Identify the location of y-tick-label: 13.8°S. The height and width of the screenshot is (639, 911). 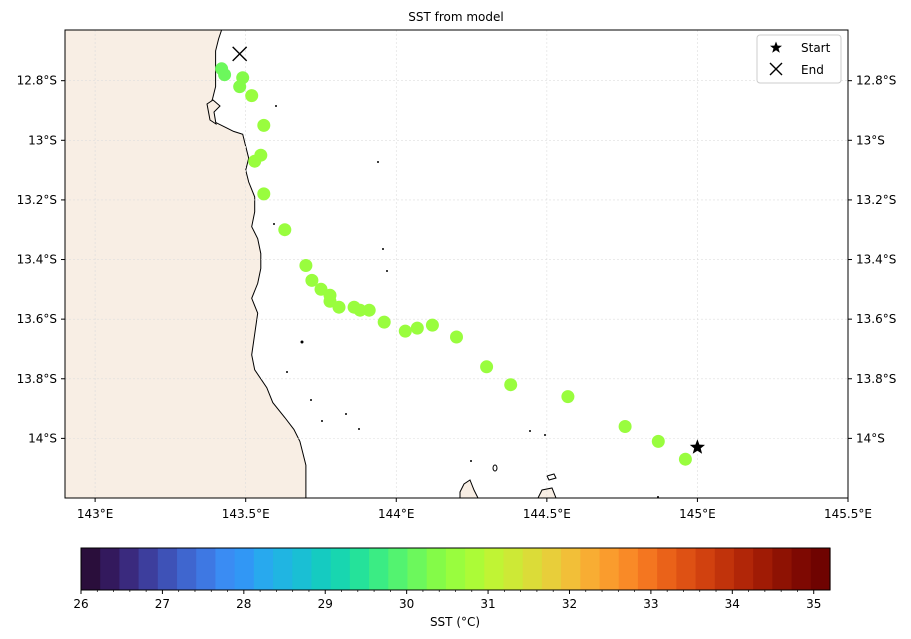
(37, 379).